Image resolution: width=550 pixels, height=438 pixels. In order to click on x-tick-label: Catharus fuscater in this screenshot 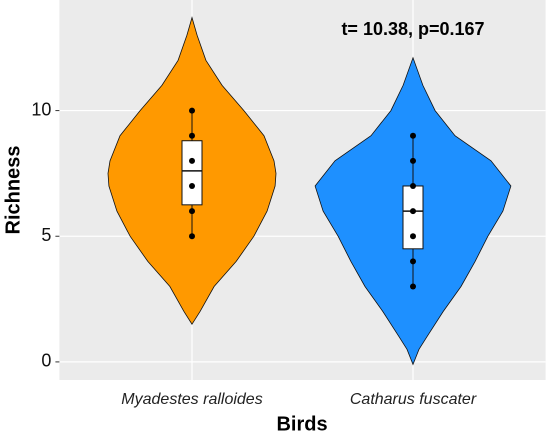, I will do `click(413, 399)`.